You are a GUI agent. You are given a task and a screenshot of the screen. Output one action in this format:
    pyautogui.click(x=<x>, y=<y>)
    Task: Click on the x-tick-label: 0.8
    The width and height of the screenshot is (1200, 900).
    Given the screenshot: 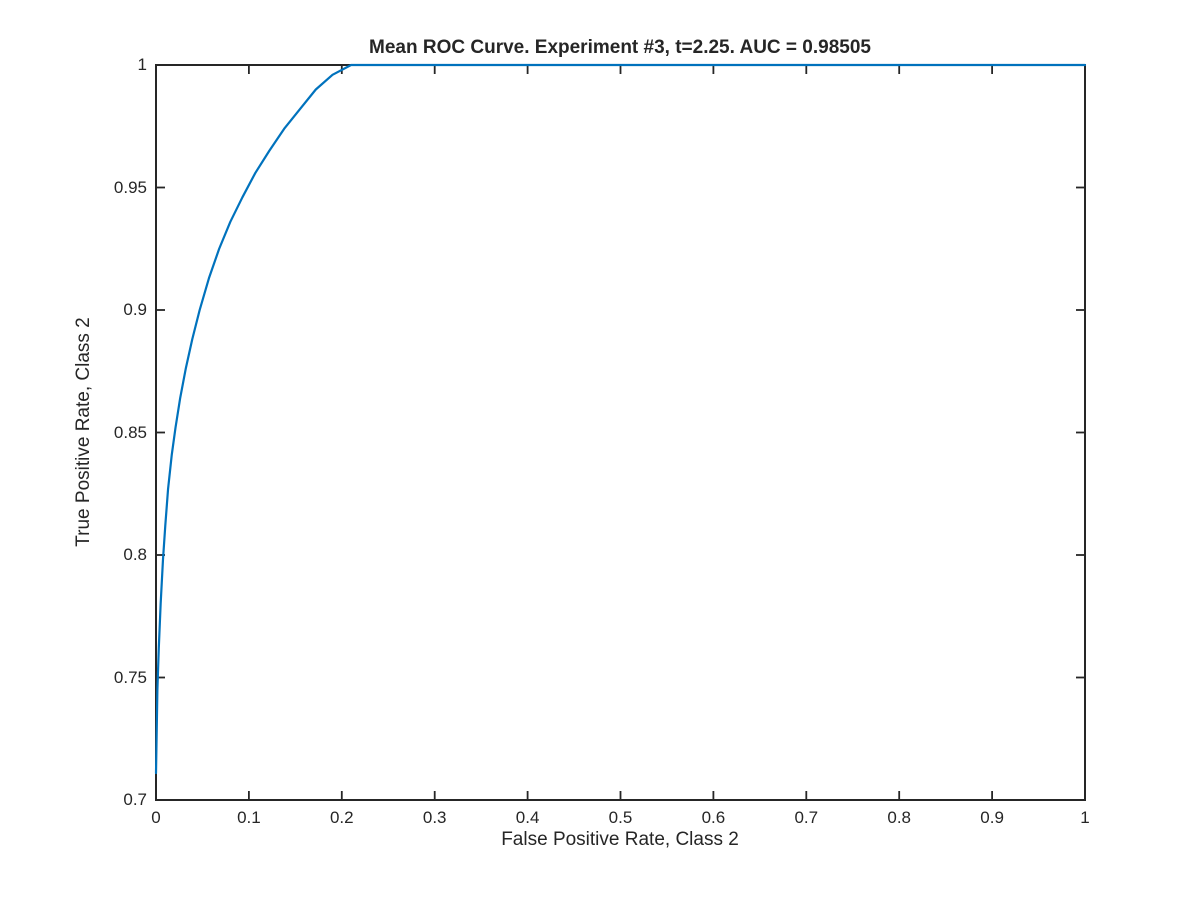 What is the action you would take?
    pyautogui.click(x=899, y=817)
    